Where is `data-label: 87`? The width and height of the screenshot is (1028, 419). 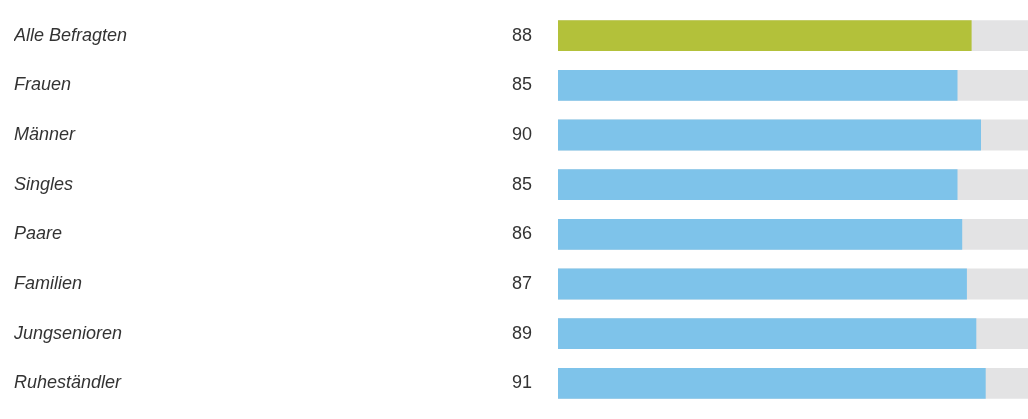
data-label: 87 is located at coordinates (521, 282).